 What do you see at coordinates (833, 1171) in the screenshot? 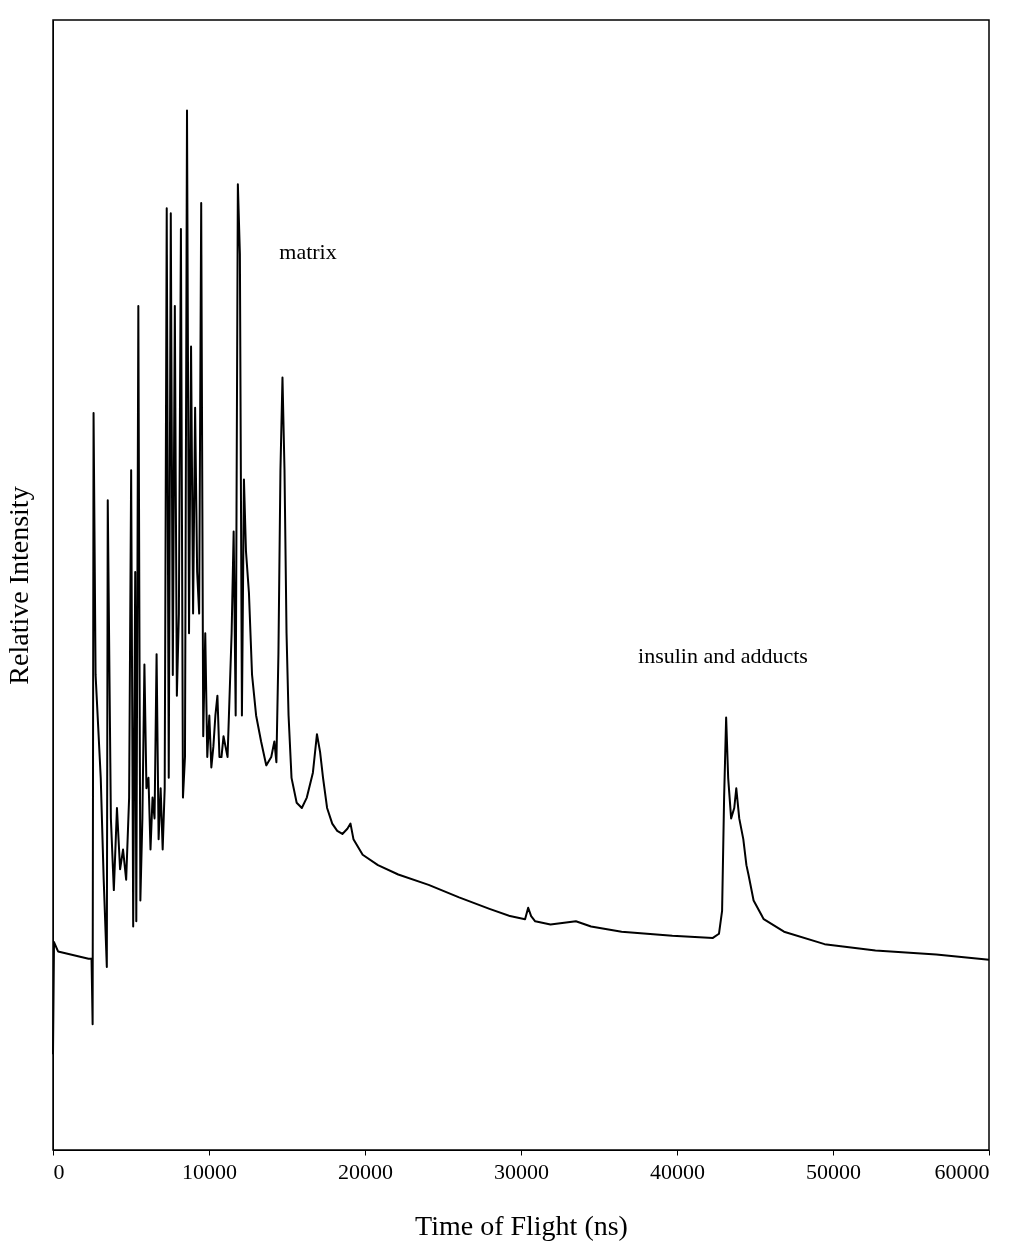
I see `x-tick-label: 50000` at bounding box center [833, 1171].